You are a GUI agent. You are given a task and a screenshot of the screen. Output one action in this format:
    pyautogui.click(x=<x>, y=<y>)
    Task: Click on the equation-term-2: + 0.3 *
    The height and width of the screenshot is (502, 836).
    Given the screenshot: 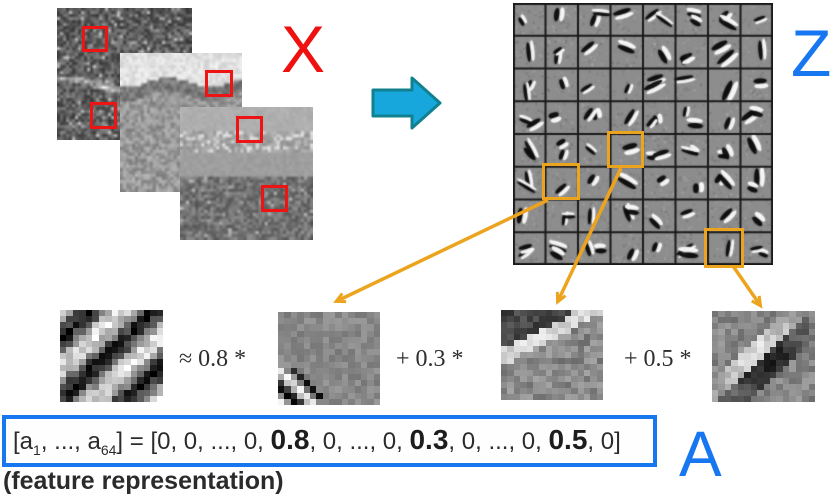 What is the action you would take?
    pyautogui.click(x=430, y=359)
    